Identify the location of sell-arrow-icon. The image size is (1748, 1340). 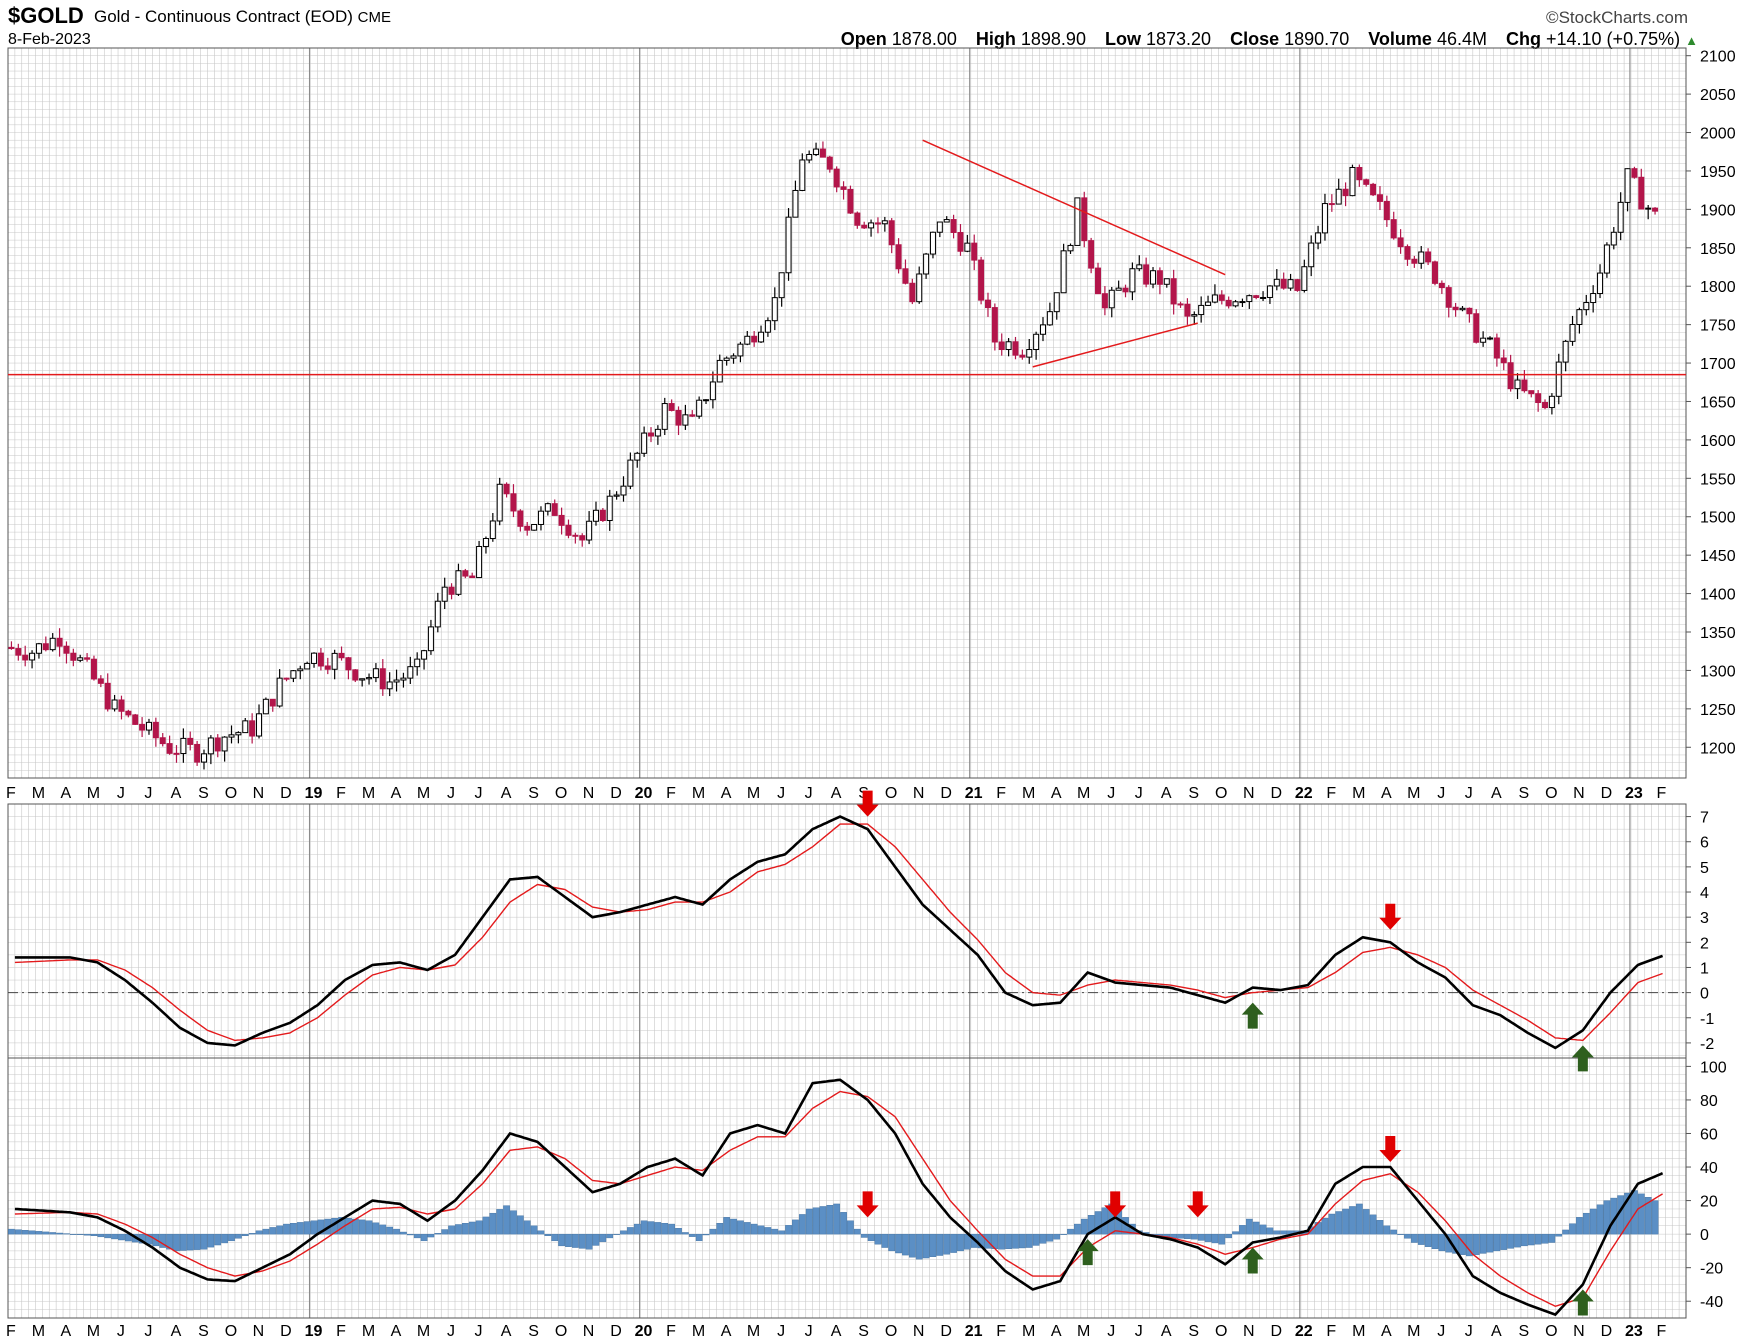
(1390, 916).